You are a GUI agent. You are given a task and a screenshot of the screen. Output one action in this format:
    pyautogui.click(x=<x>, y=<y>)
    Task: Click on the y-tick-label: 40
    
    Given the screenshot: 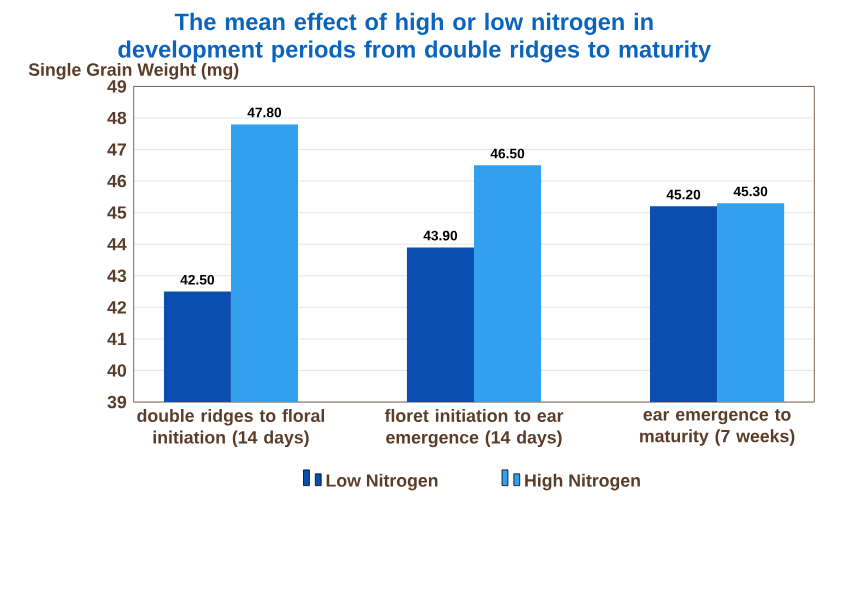 What is the action you would take?
    pyautogui.click(x=117, y=370)
    